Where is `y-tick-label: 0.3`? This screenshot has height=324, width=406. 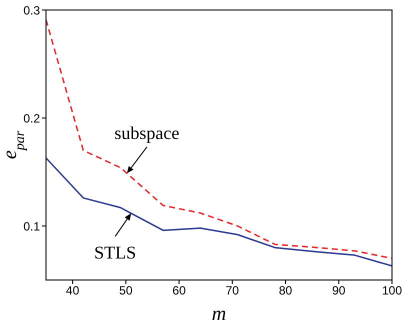
y-tick-label: 0.3 is located at coordinates (31, 10).